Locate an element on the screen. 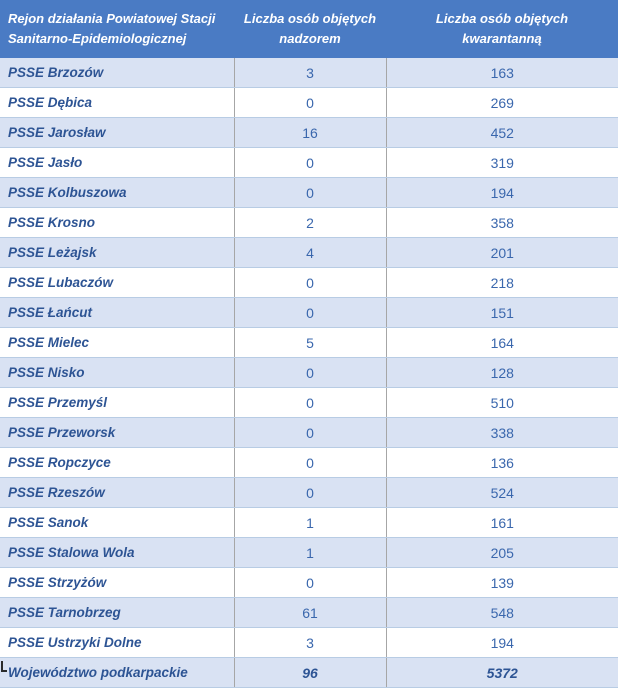 The width and height of the screenshot is (618, 688). table-row: PSSE Ropczyce 0 136 is located at coordinates (309, 462).